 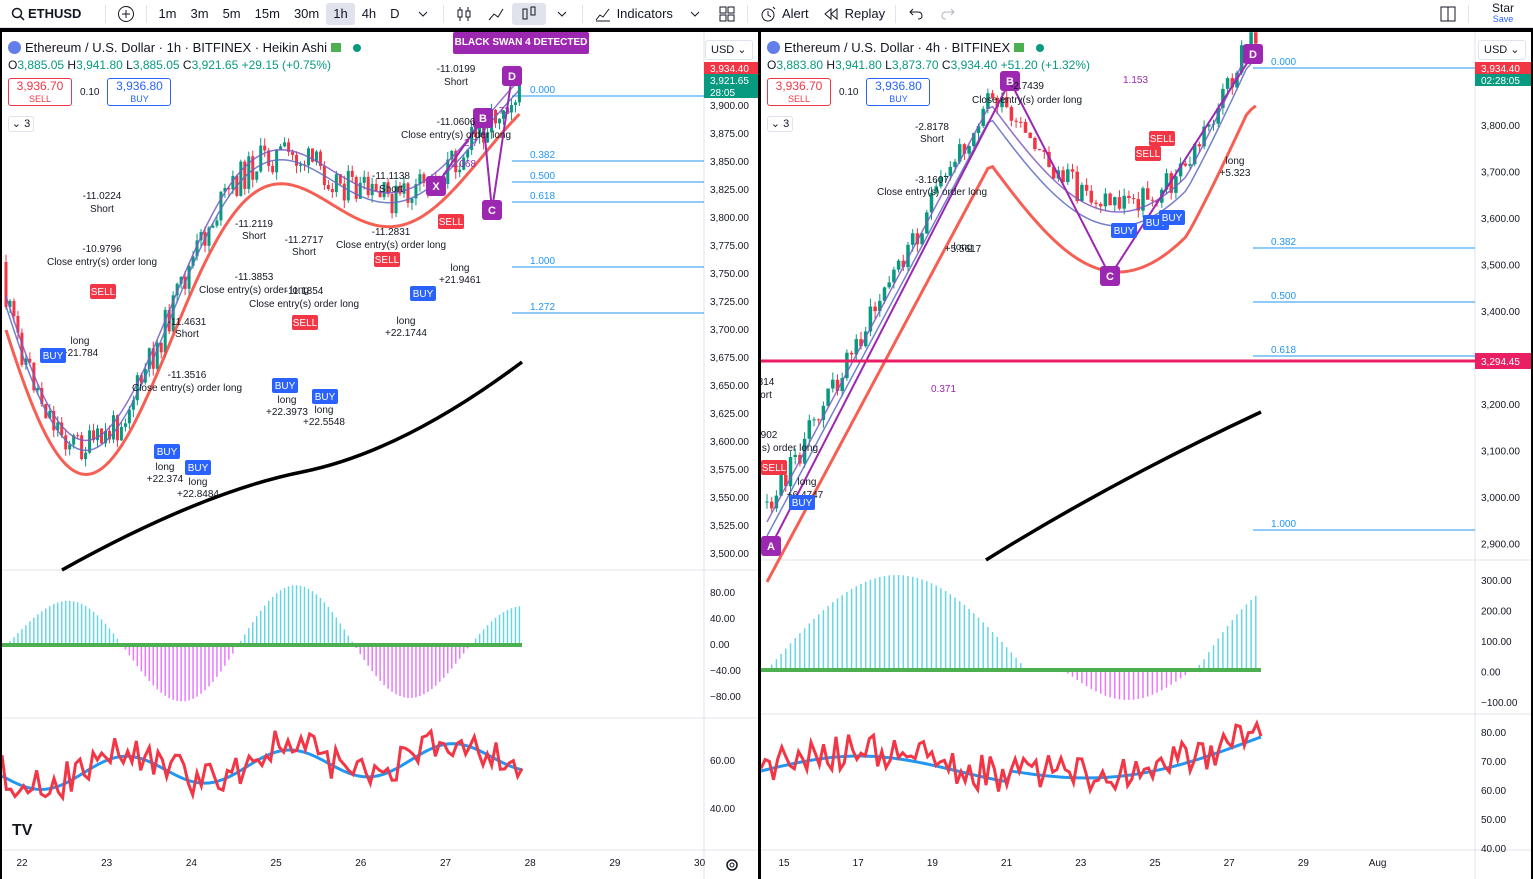 What do you see at coordinates (287, 412) in the screenshot?
I see `strategy-annotation: +22.3973` at bounding box center [287, 412].